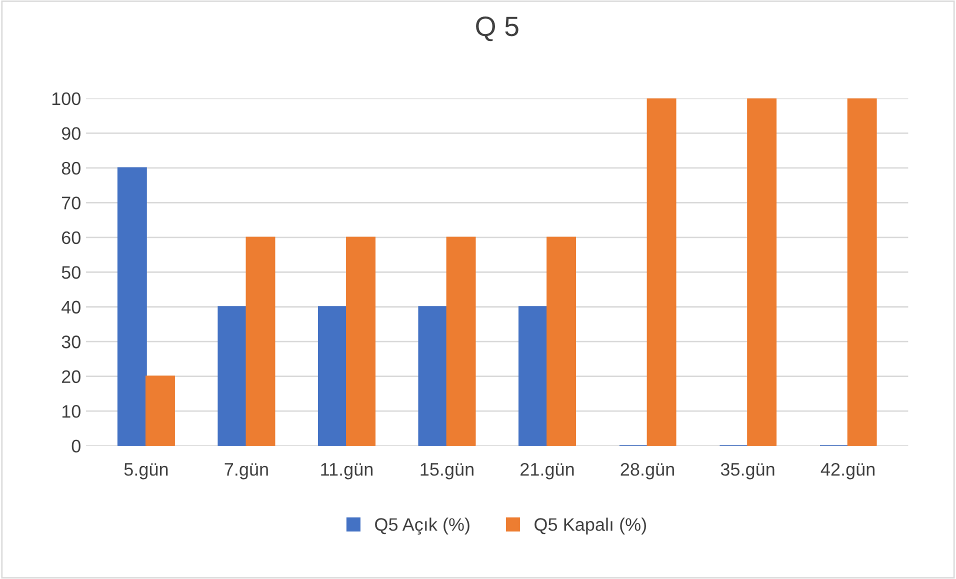  What do you see at coordinates (590, 526) in the screenshot?
I see `legend-label: Q5 Kapalı (%)` at bounding box center [590, 526].